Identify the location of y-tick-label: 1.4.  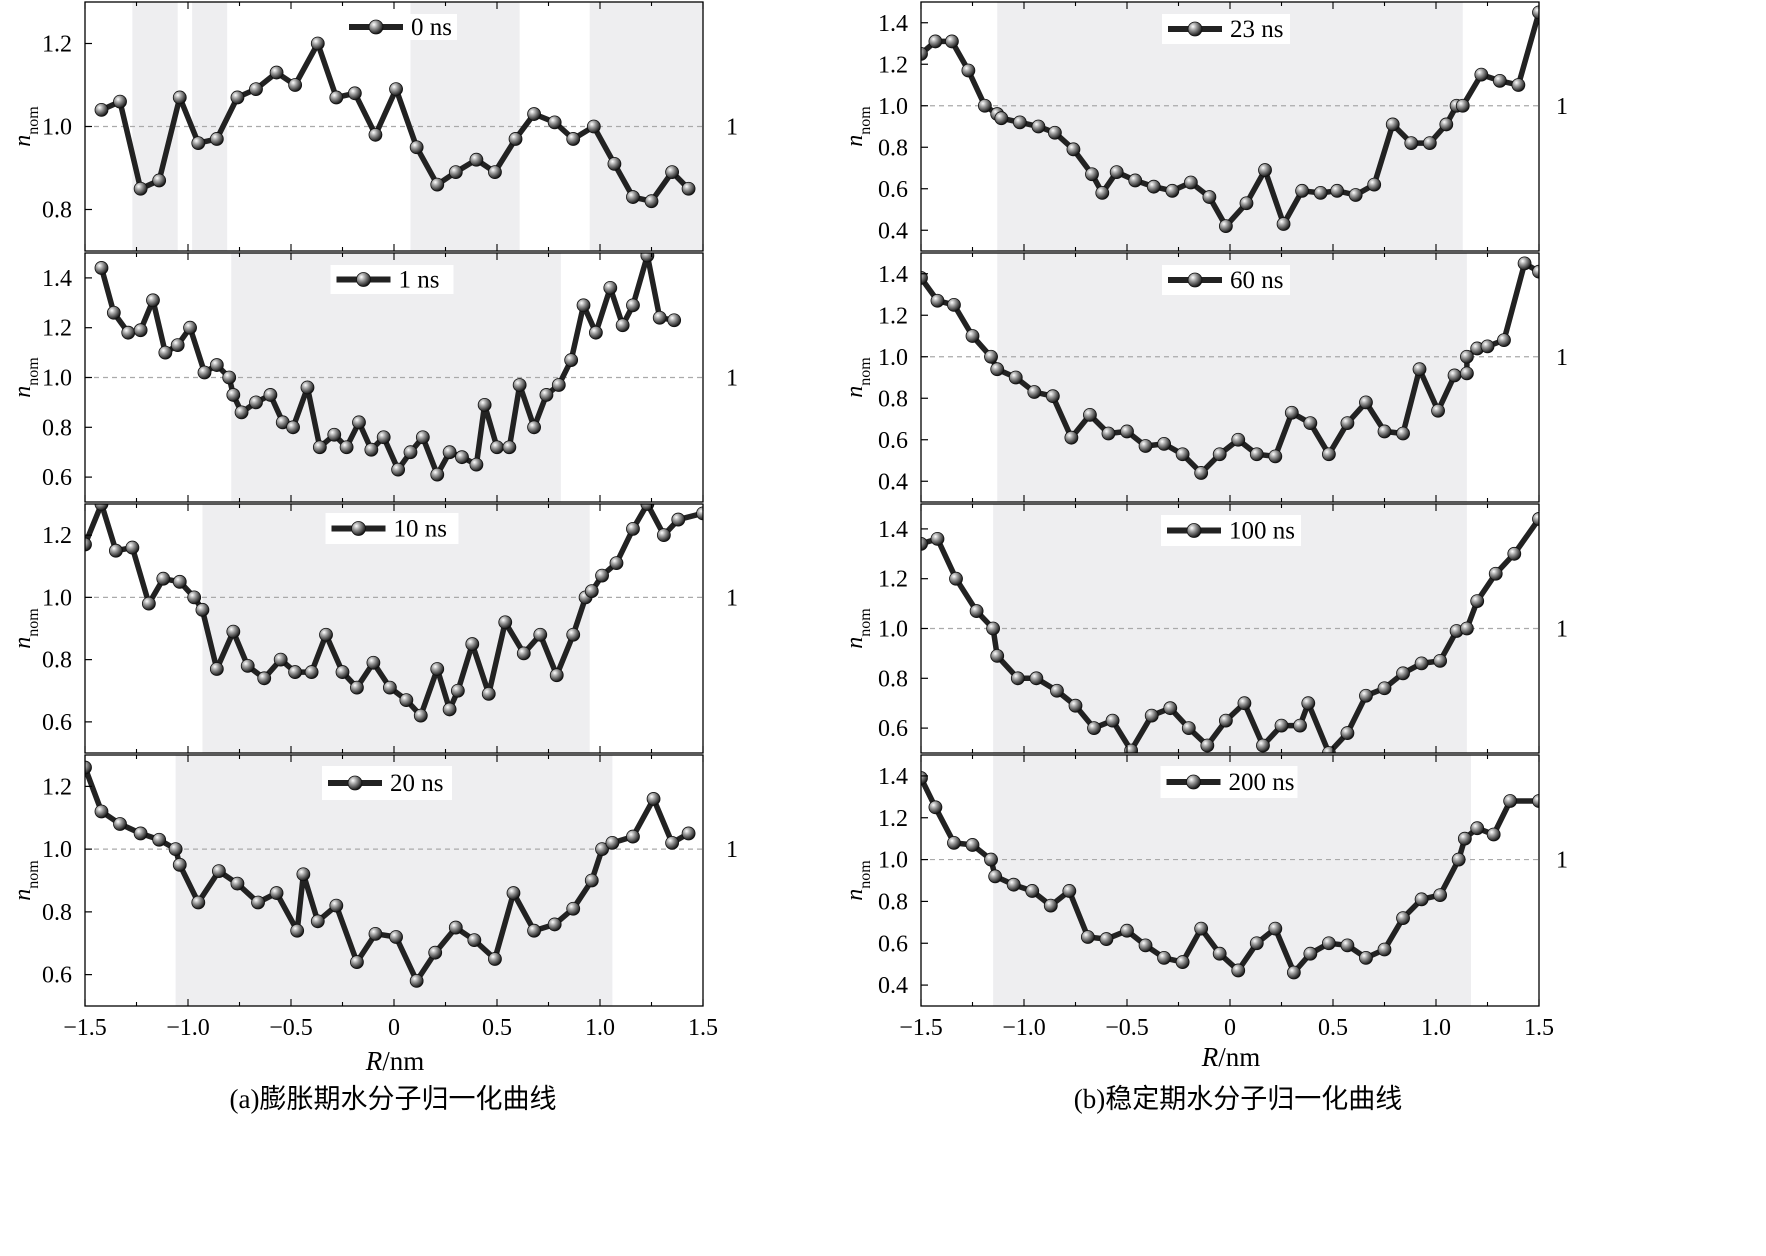
(893, 777).